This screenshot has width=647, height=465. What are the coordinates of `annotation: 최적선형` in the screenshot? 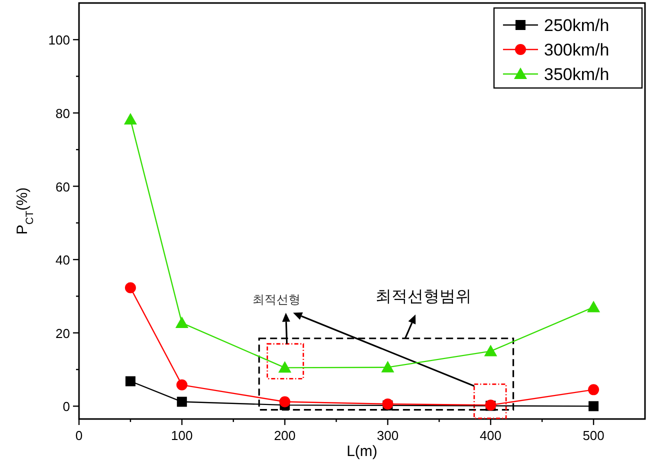 It's located at (276, 299).